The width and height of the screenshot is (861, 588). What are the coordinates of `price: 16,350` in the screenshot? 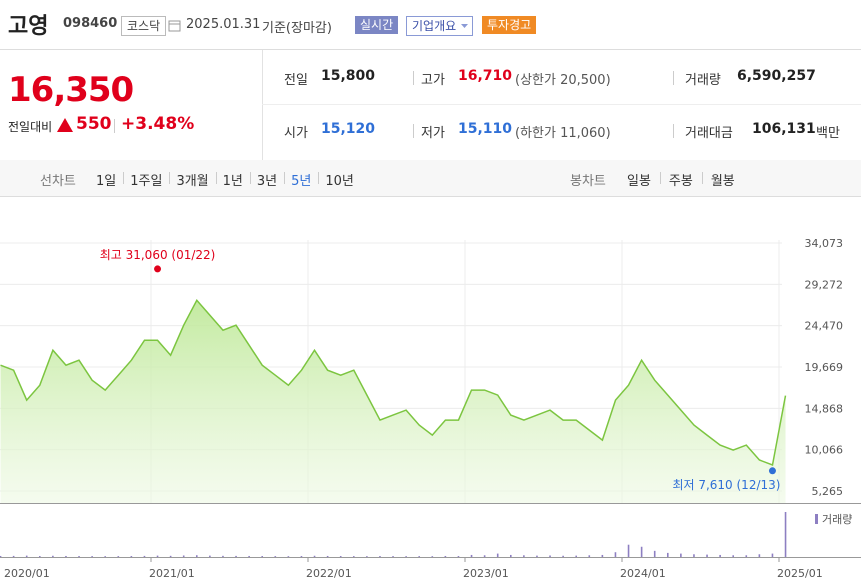 It's located at (71, 90).